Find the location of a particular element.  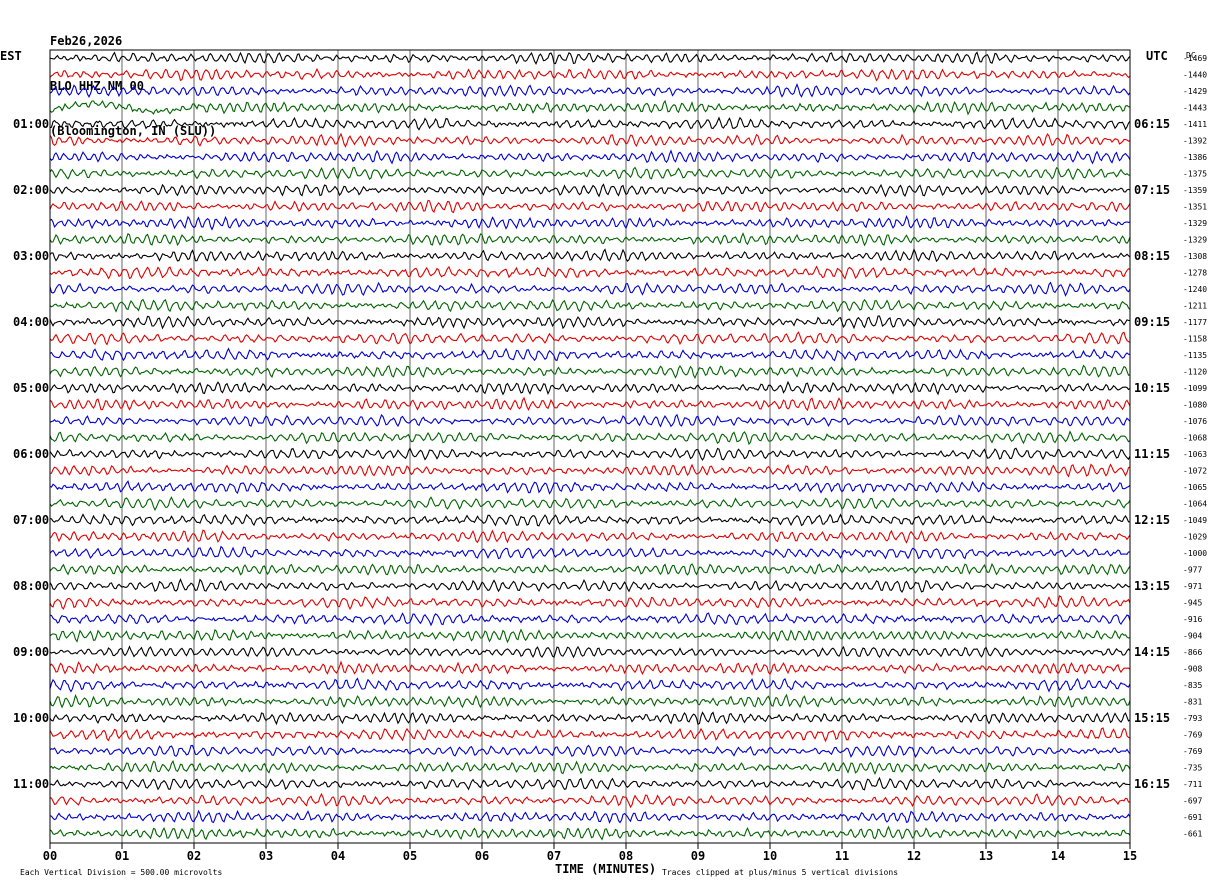

x-tick-label: 08 is located at coordinates (626, 856).